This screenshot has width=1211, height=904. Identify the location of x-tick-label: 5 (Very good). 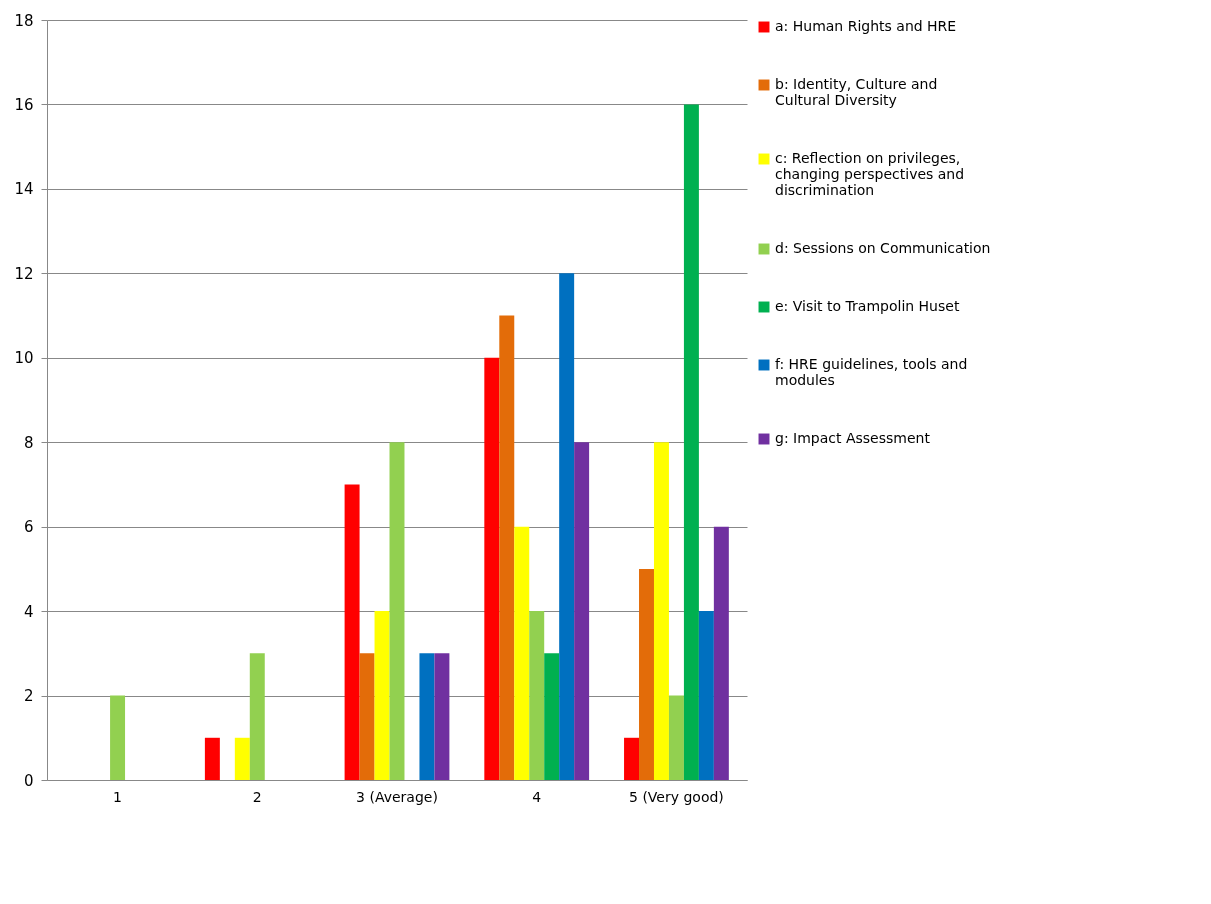
(676, 796).